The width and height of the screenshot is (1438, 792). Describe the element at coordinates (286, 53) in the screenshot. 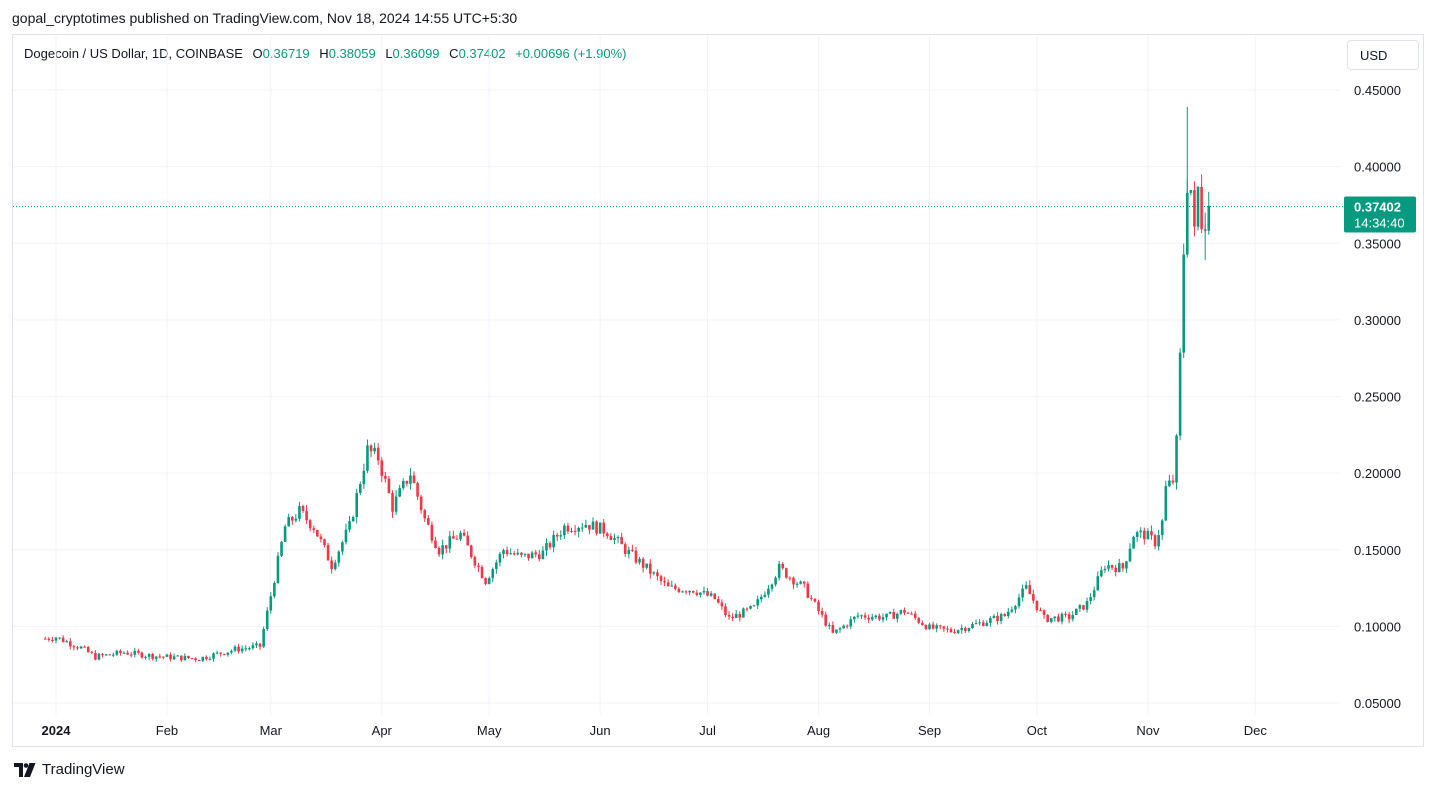

I see `open-value: 0.36719` at that location.